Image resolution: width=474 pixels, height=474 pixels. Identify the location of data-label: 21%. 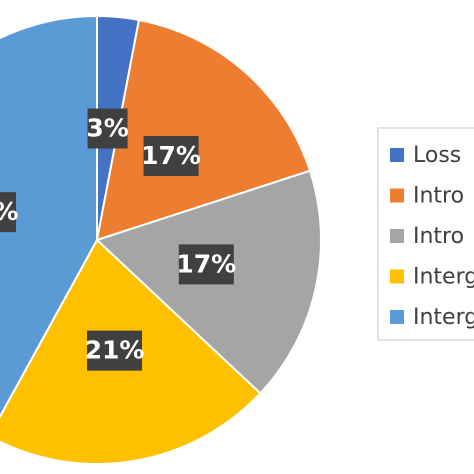
(115, 350).